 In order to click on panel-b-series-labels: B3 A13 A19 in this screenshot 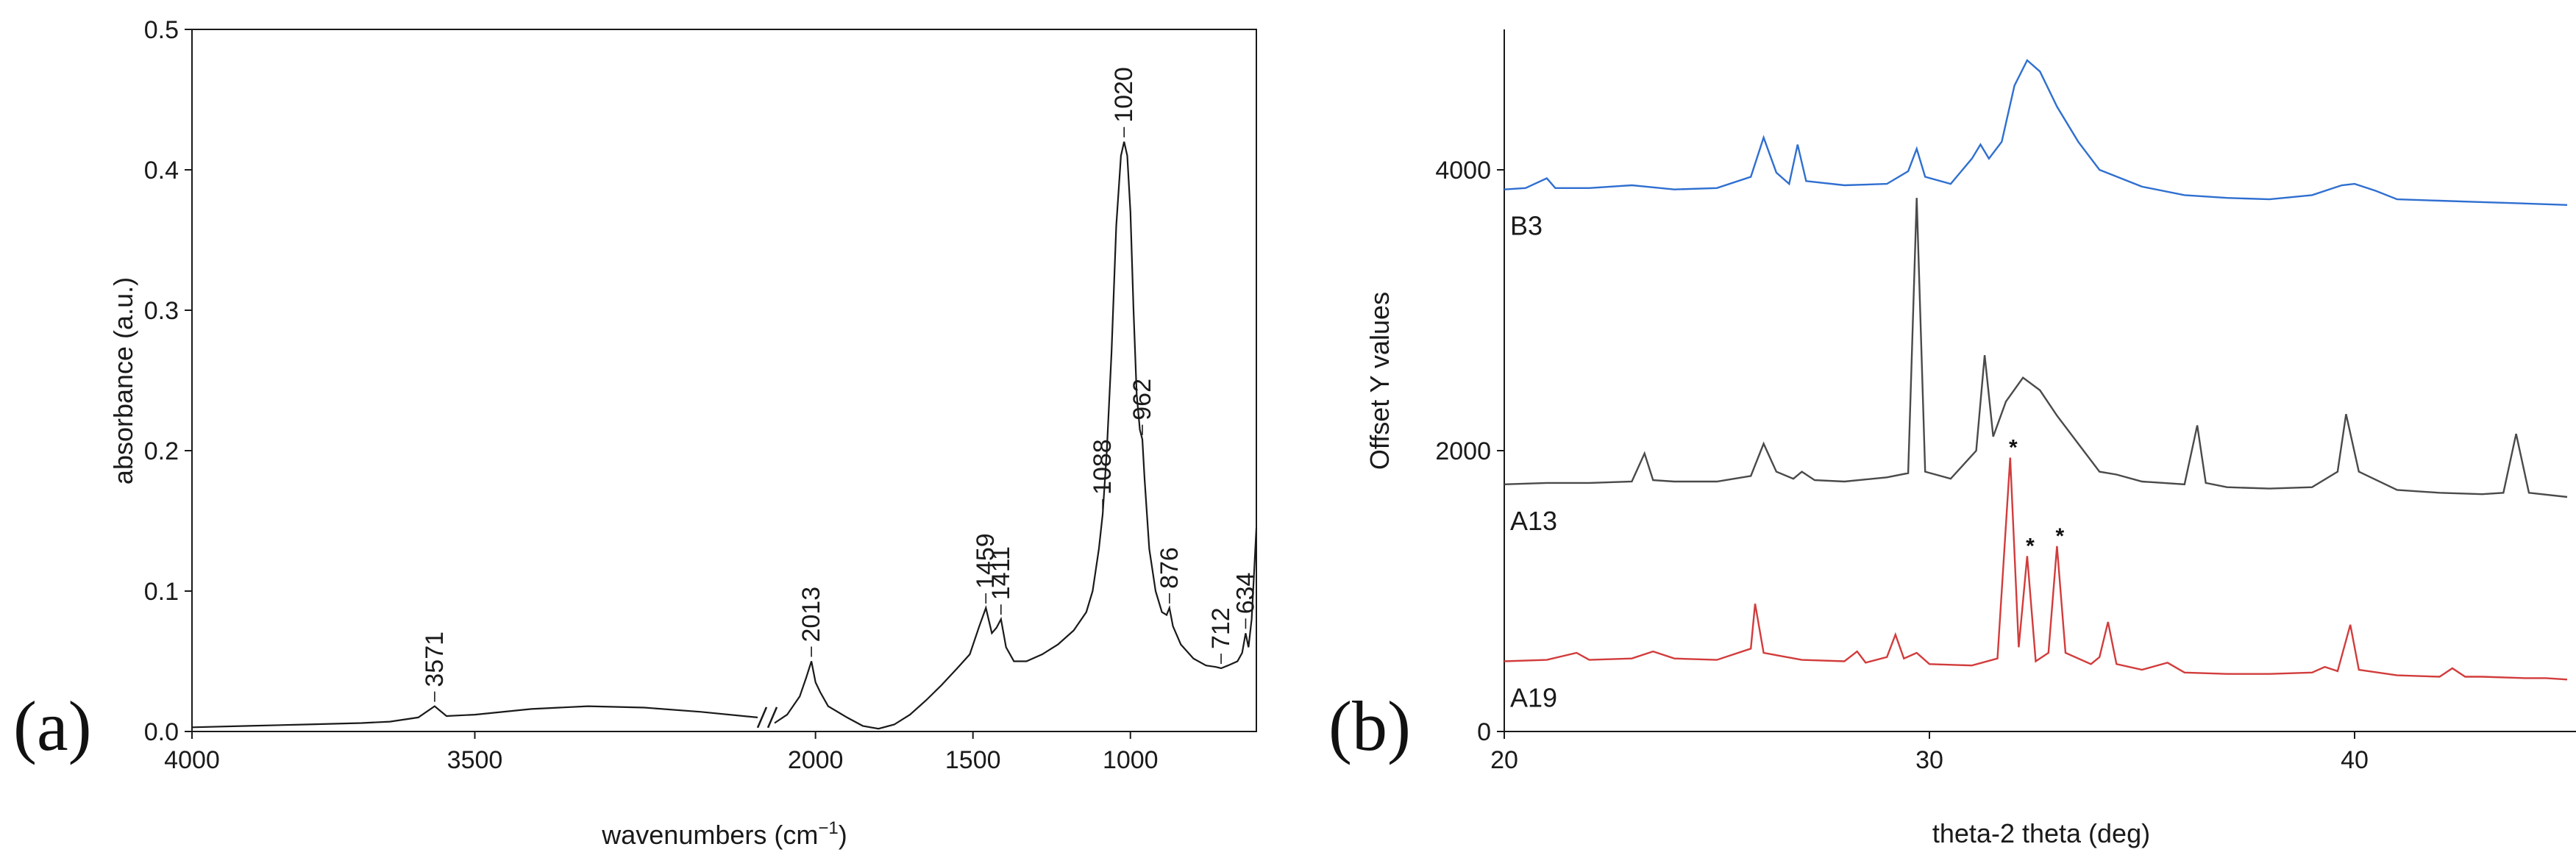, I will do `click(1533, 462)`.